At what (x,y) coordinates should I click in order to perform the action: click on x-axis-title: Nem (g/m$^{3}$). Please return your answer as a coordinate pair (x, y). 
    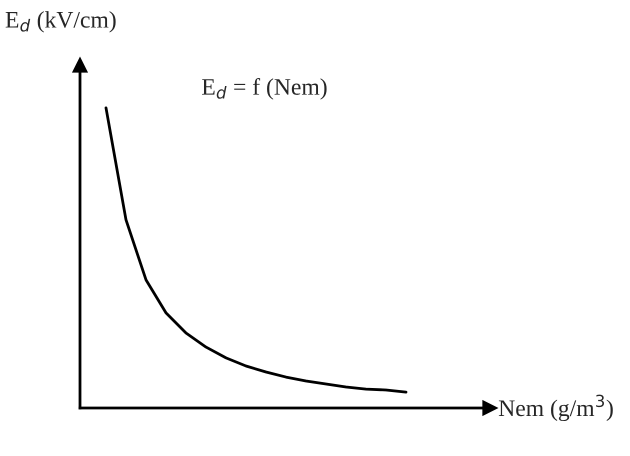
    Looking at the image, I should click on (555, 408).